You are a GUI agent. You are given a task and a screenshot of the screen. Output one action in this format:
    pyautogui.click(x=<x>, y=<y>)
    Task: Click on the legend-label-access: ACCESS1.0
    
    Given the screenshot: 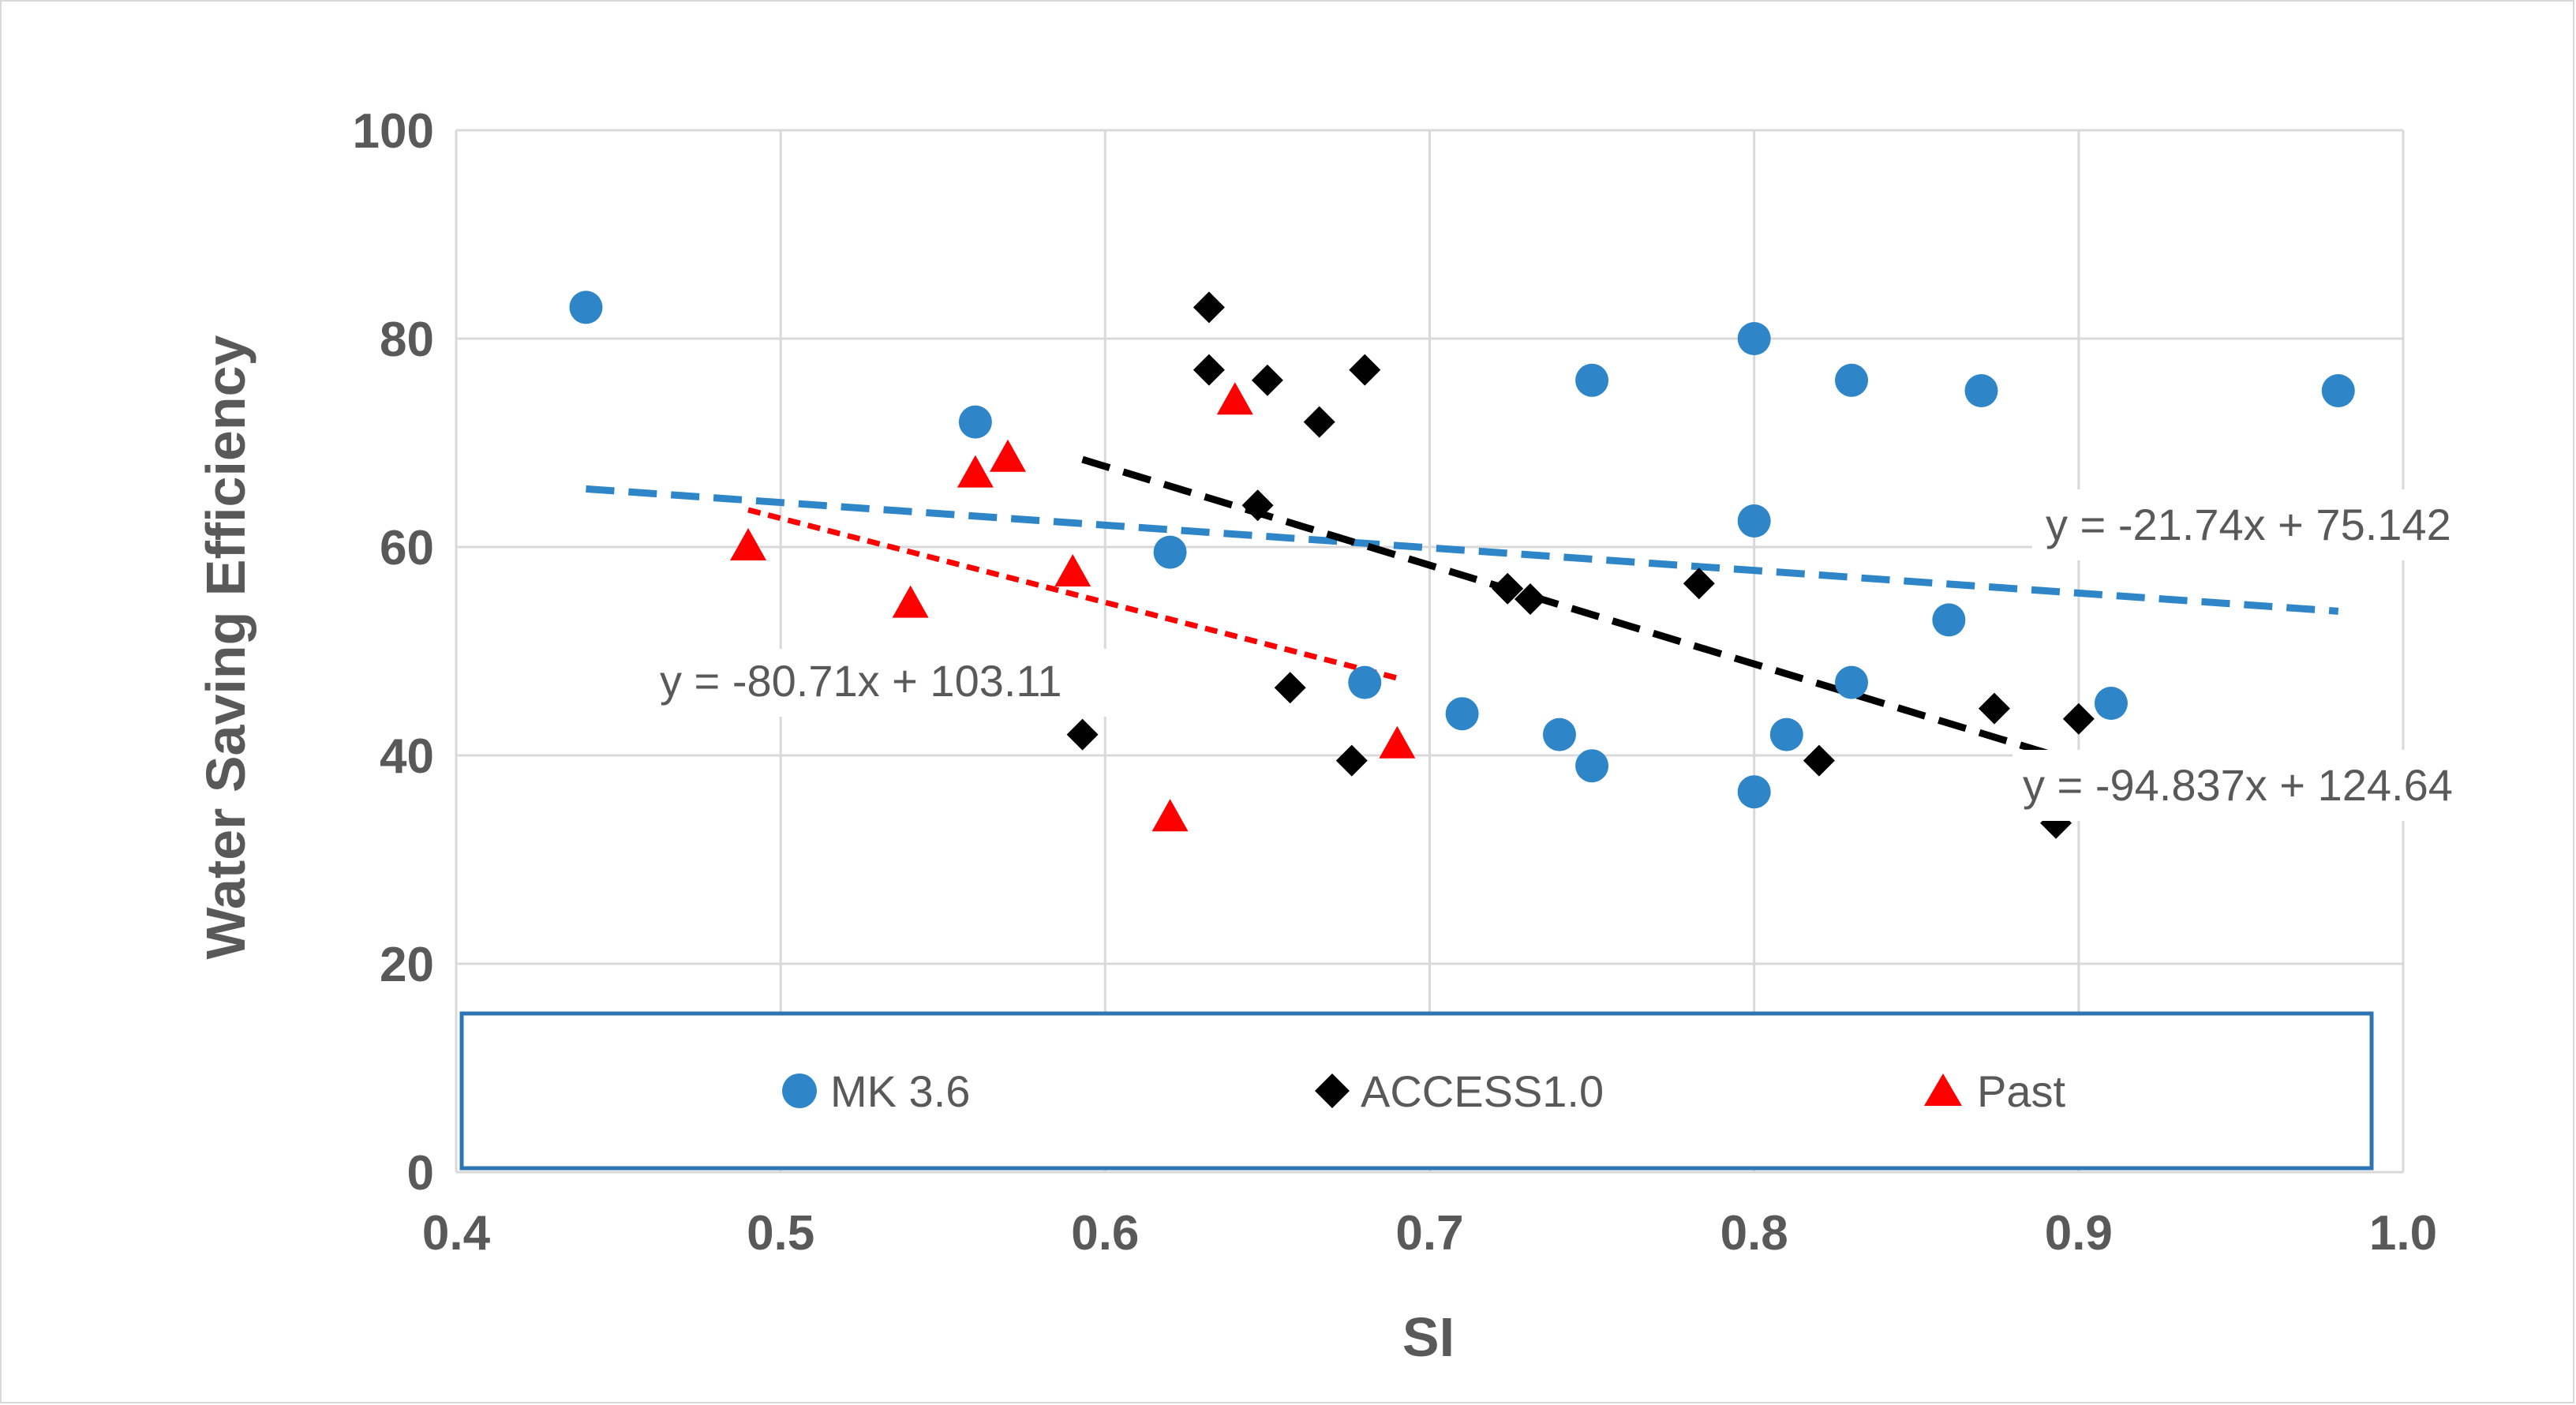 What is the action you would take?
    pyautogui.click(x=1482, y=1091)
    